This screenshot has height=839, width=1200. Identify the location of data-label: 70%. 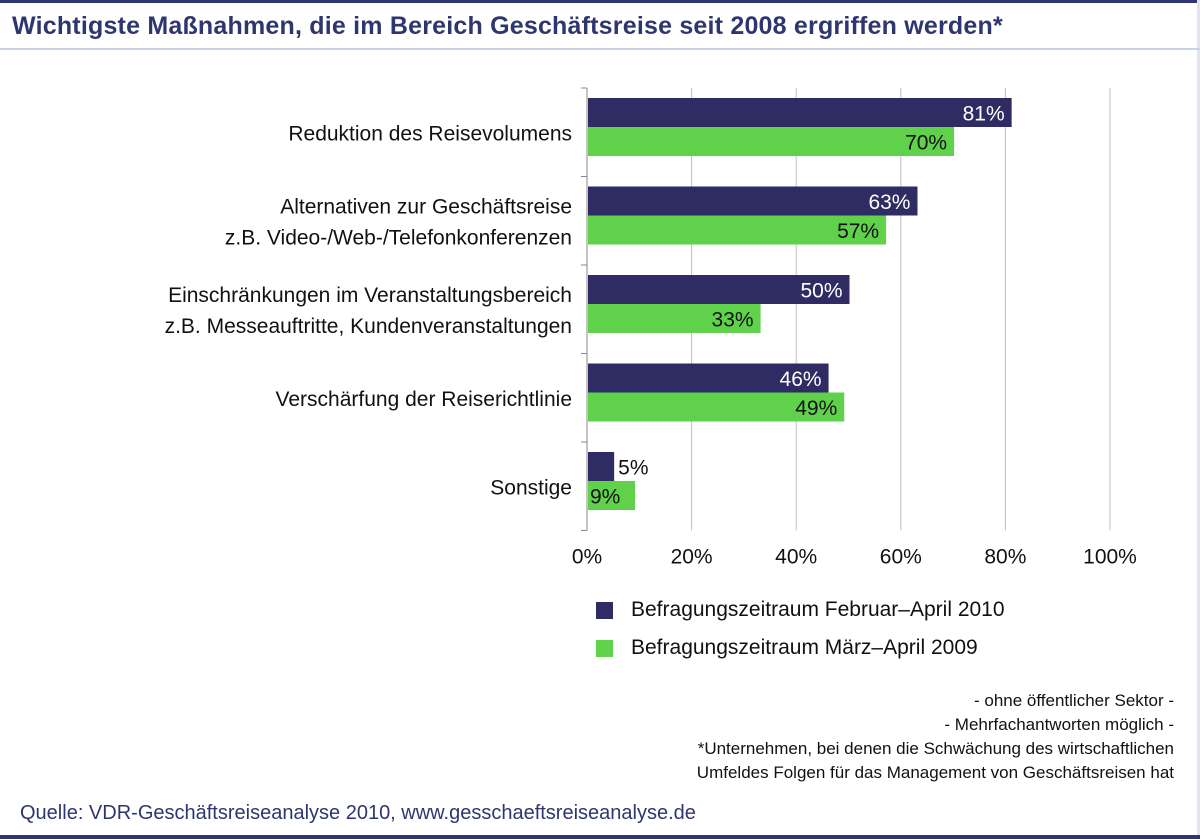
(926, 143).